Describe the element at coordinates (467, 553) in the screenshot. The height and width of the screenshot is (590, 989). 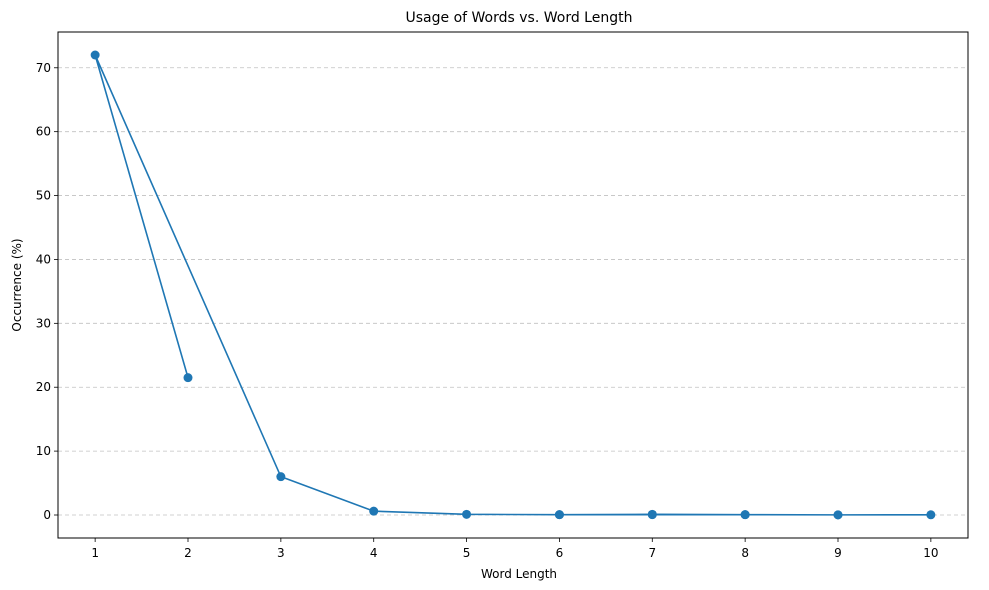
I see `x-tick-label: 5` at that location.